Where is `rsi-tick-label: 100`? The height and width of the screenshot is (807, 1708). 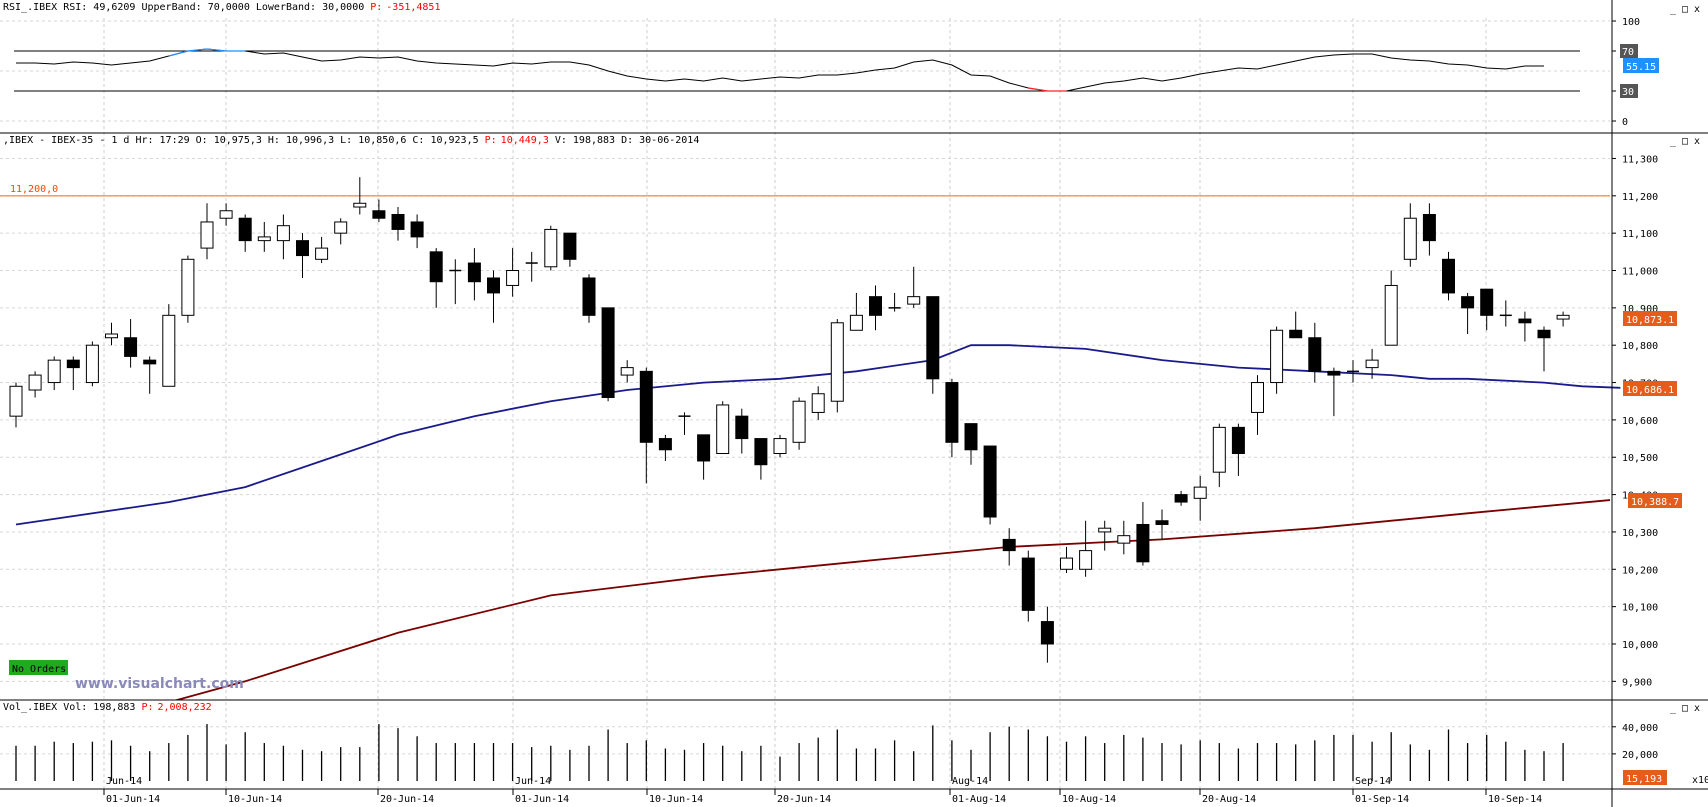 rsi-tick-label: 100 is located at coordinates (1631, 22).